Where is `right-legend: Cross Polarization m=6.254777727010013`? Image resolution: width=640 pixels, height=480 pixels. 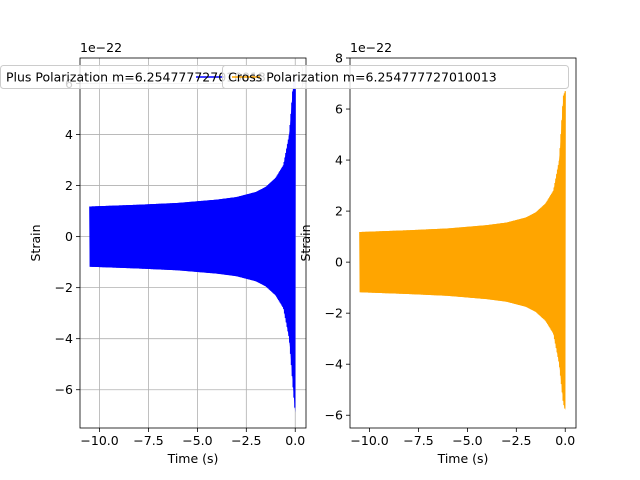 right-legend: Cross Polarization m=6.254777727010013 is located at coordinates (395, 77).